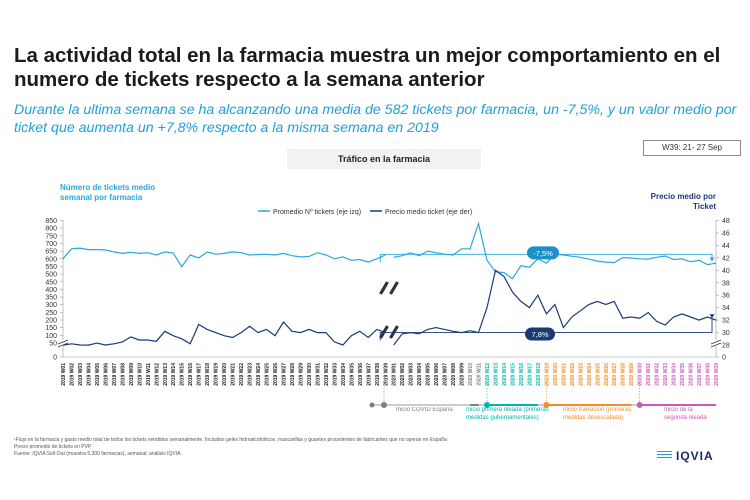 This screenshot has height=500, width=750. What do you see at coordinates (683, 374) in the screenshot?
I see `x-tick-label: 2020 W35` at bounding box center [683, 374].